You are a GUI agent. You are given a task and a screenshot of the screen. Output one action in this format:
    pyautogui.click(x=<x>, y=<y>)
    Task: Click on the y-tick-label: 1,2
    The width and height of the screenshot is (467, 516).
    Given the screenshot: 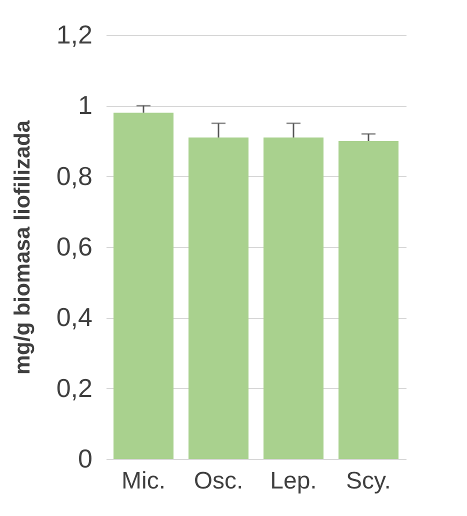 What is the action you would take?
    pyautogui.click(x=74, y=35)
    